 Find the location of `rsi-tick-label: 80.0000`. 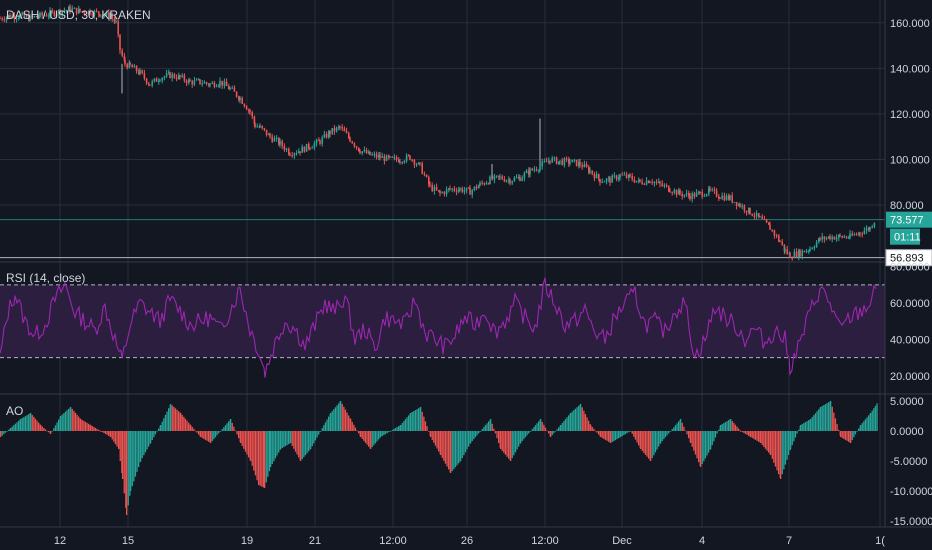

rsi-tick-label: 80.0000 is located at coordinates (910, 268).